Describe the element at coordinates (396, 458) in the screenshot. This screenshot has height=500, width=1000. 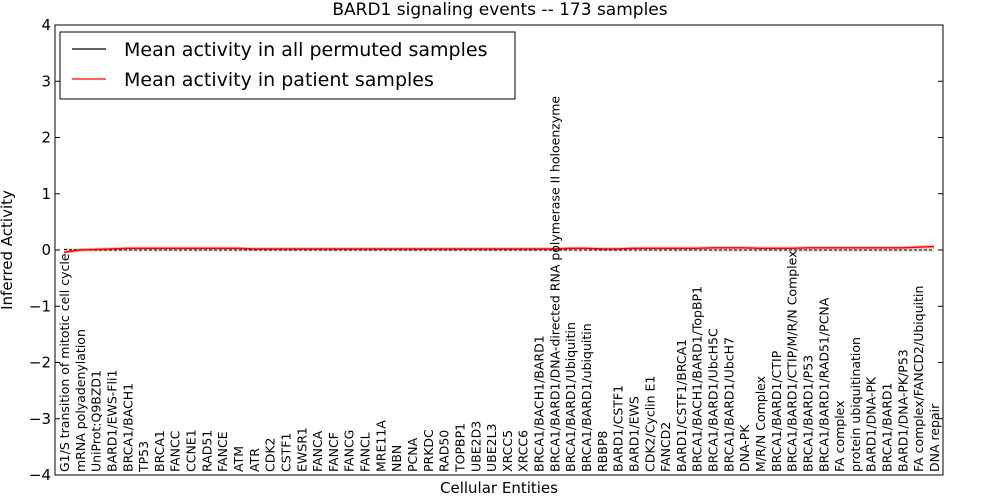
I see `x-tick-label: NBN` at that location.